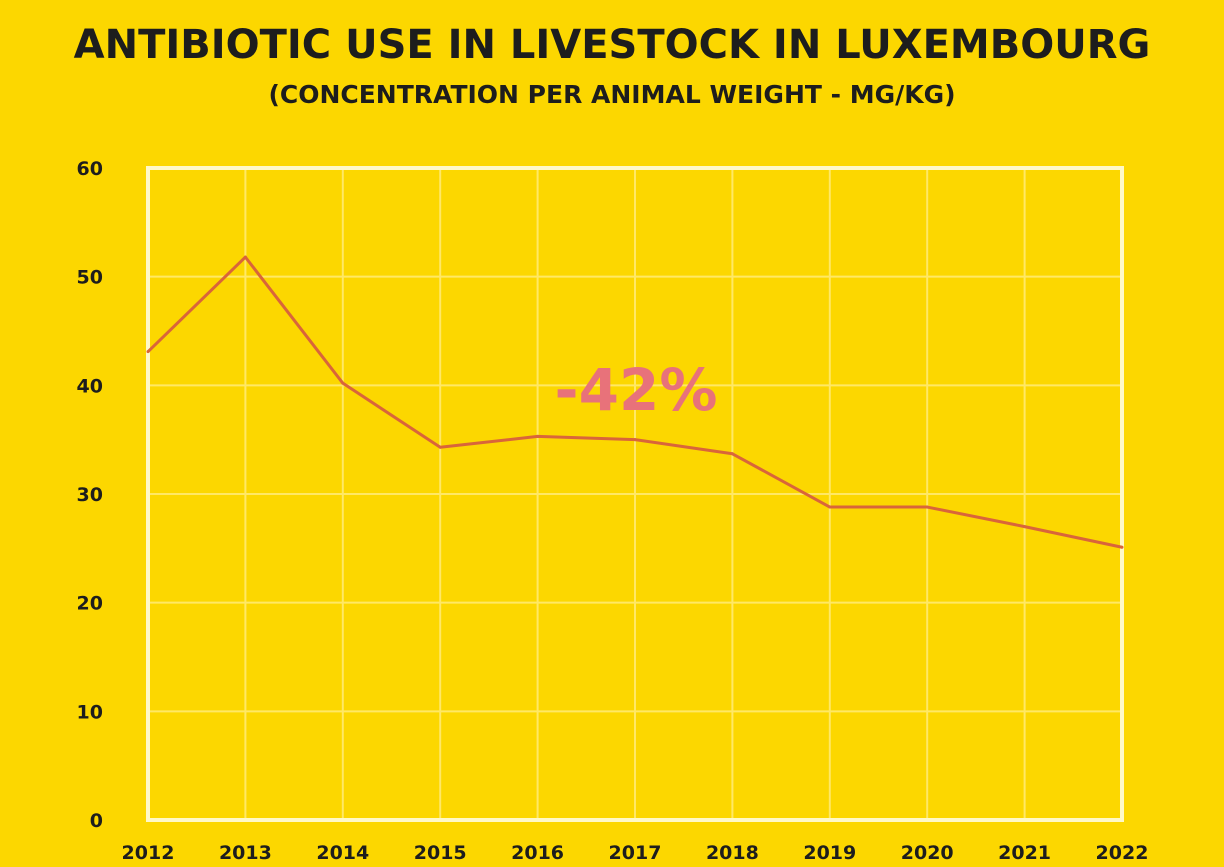  Describe the element at coordinates (732, 853) in the screenshot. I see `x-tick-label: 2018` at that location.